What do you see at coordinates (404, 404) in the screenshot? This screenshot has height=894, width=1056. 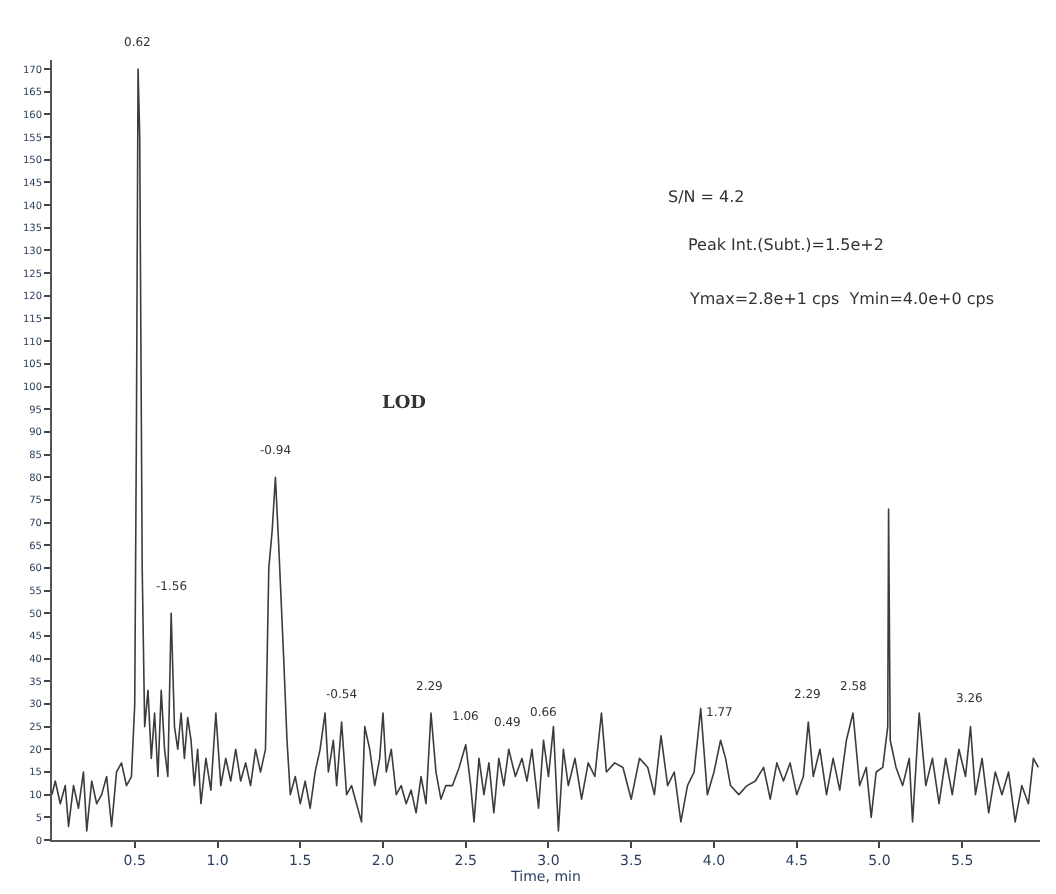 I see `annotation: LOD` at bounding box center [404, 404].